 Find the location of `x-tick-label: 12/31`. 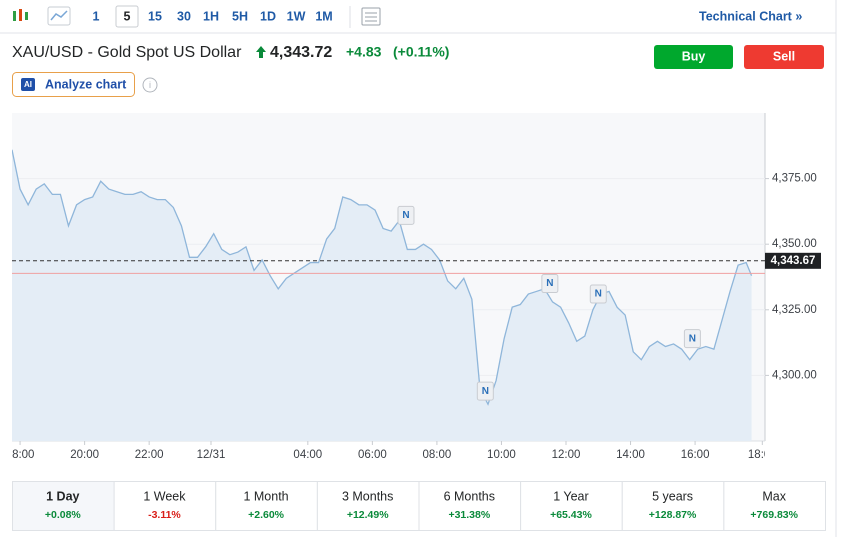

x-tick-label: 12/31 is located at coordinates (211, 455).